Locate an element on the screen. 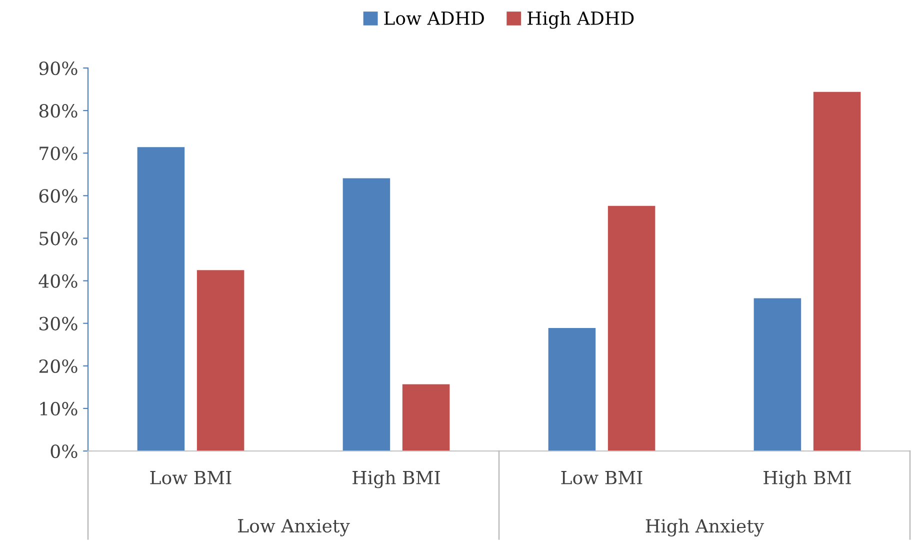 Image resolution: width=912 pixels, height=541 pixels. y-tick-label: 20% is located at coordinates (58, 366).